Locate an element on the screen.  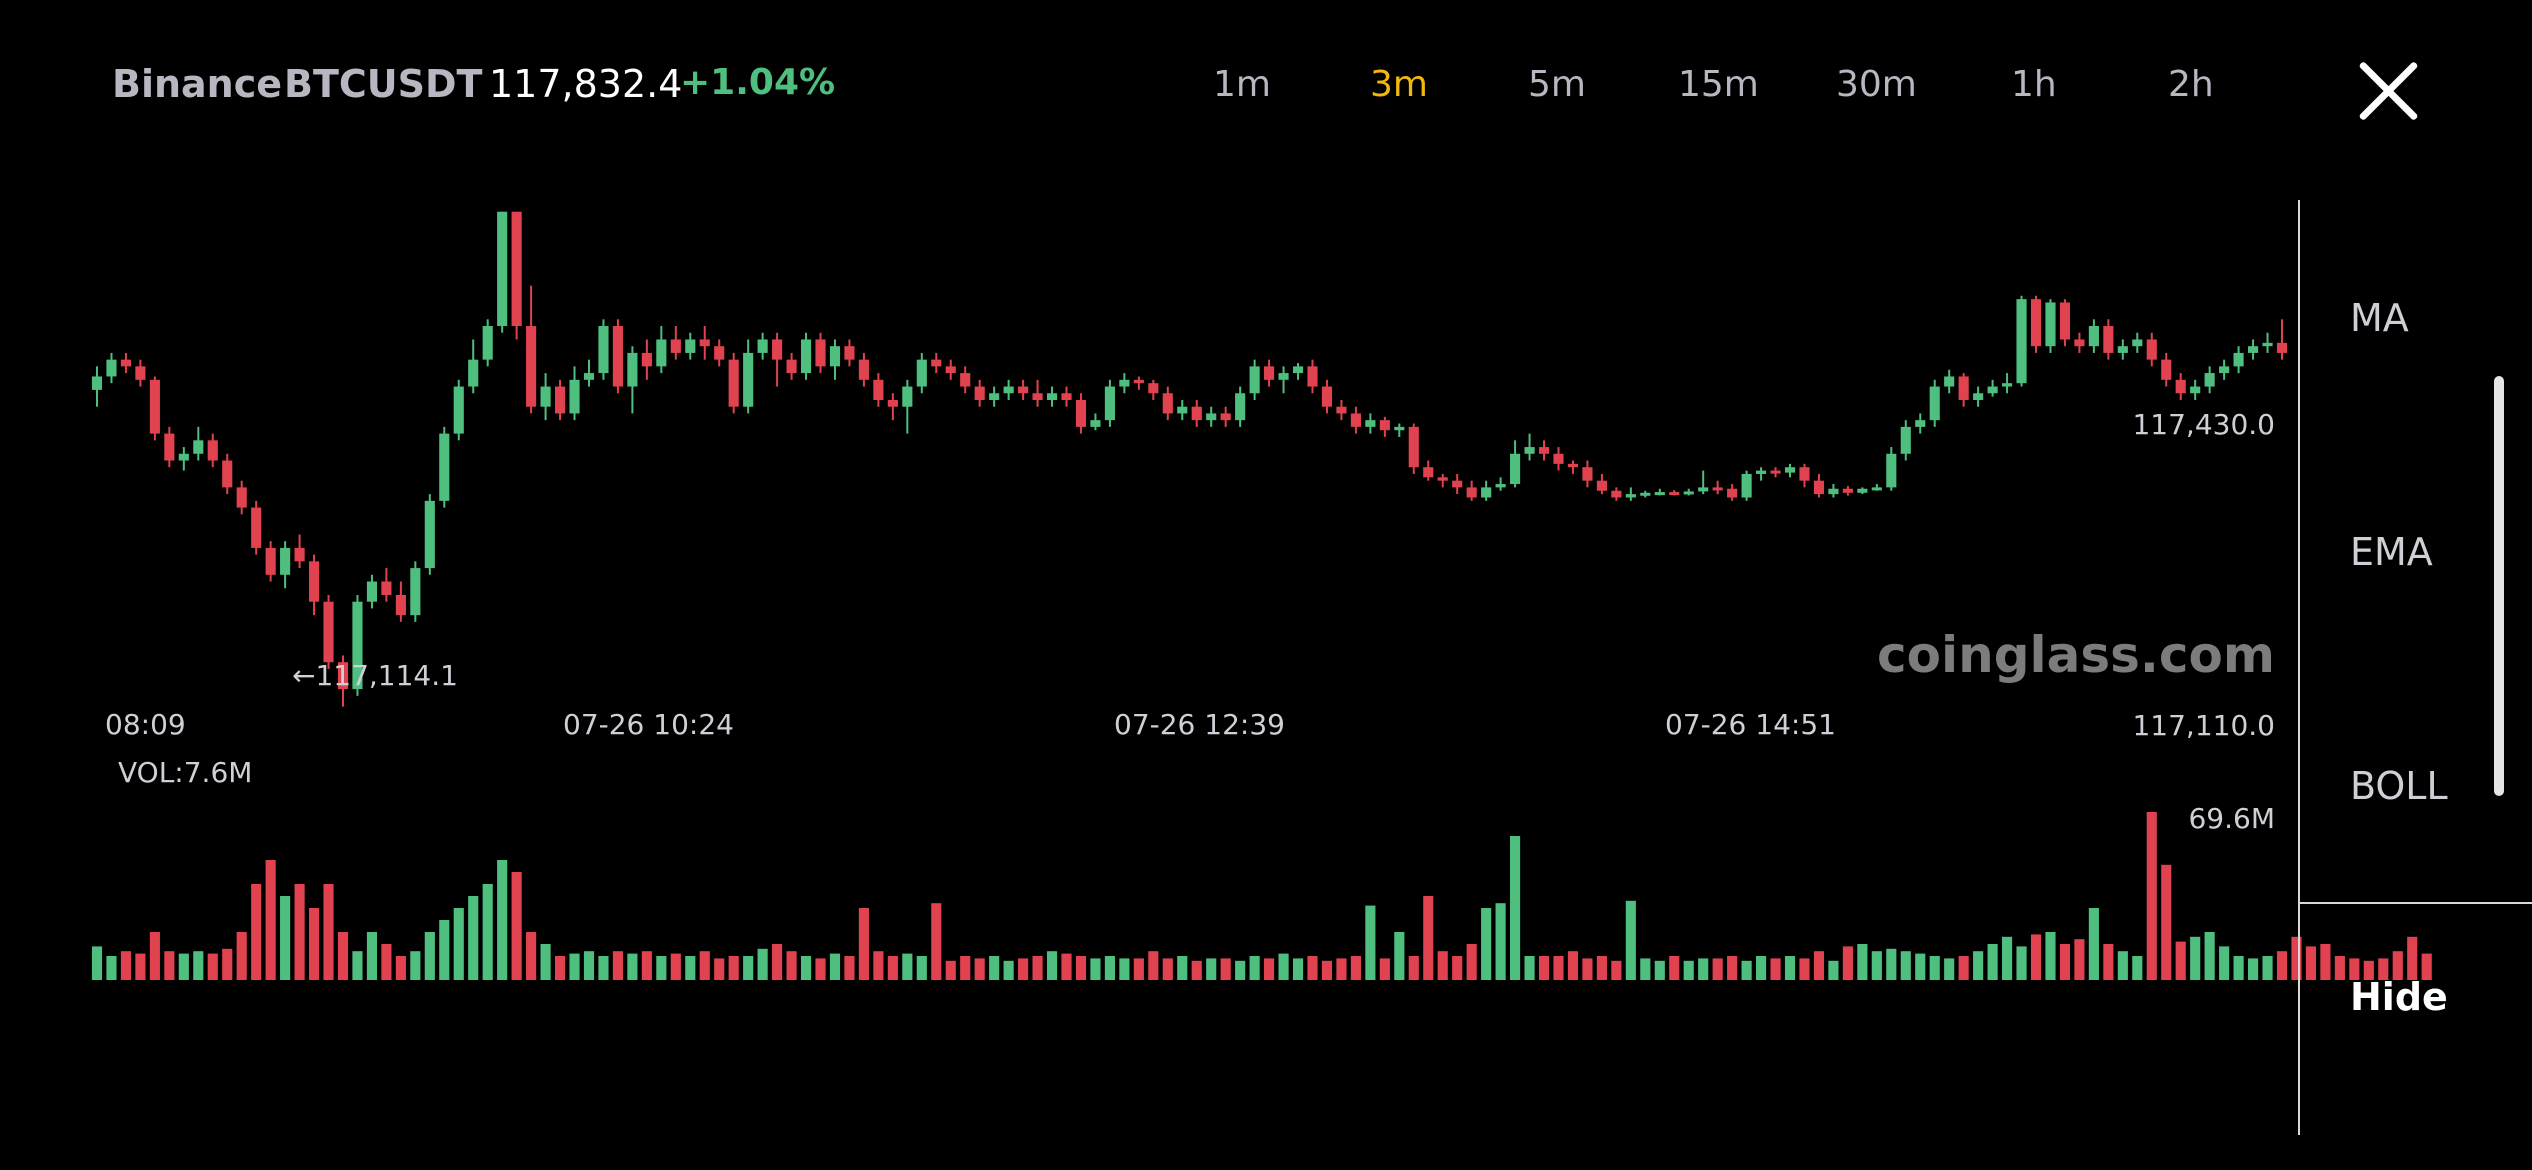
symbol-name: BTCUSDT is located at coordinates (383, 84).